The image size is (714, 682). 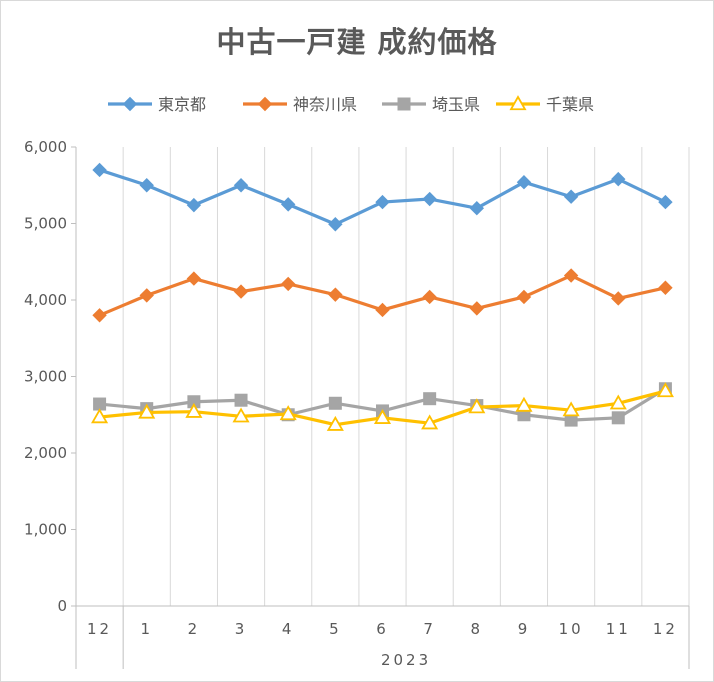 I want to click on x-tick-label: 1, so click(x=146, y=629).